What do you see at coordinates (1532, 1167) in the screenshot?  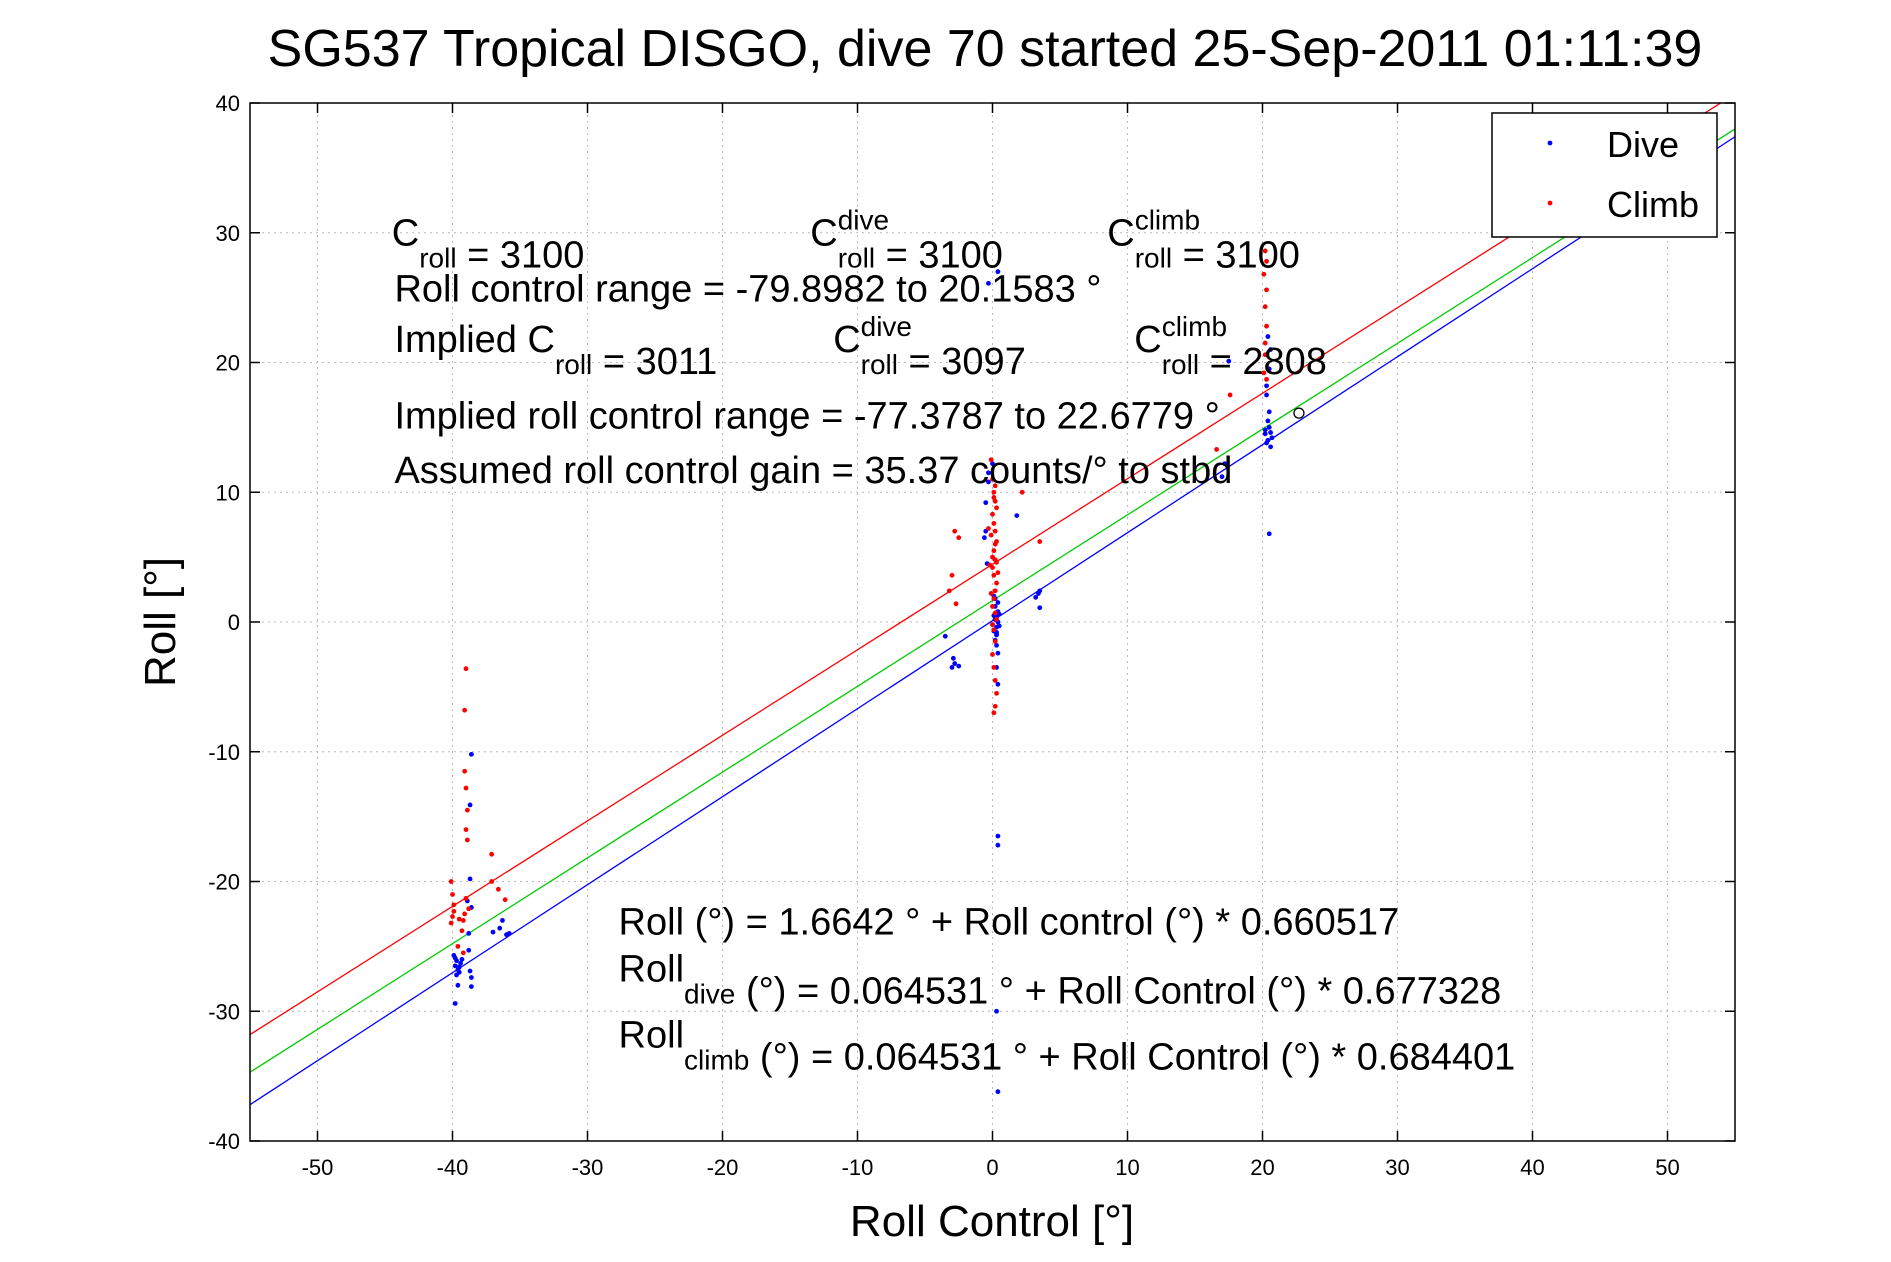 I see `x-tick-label: 40` at bounding box center [1532, 1167].